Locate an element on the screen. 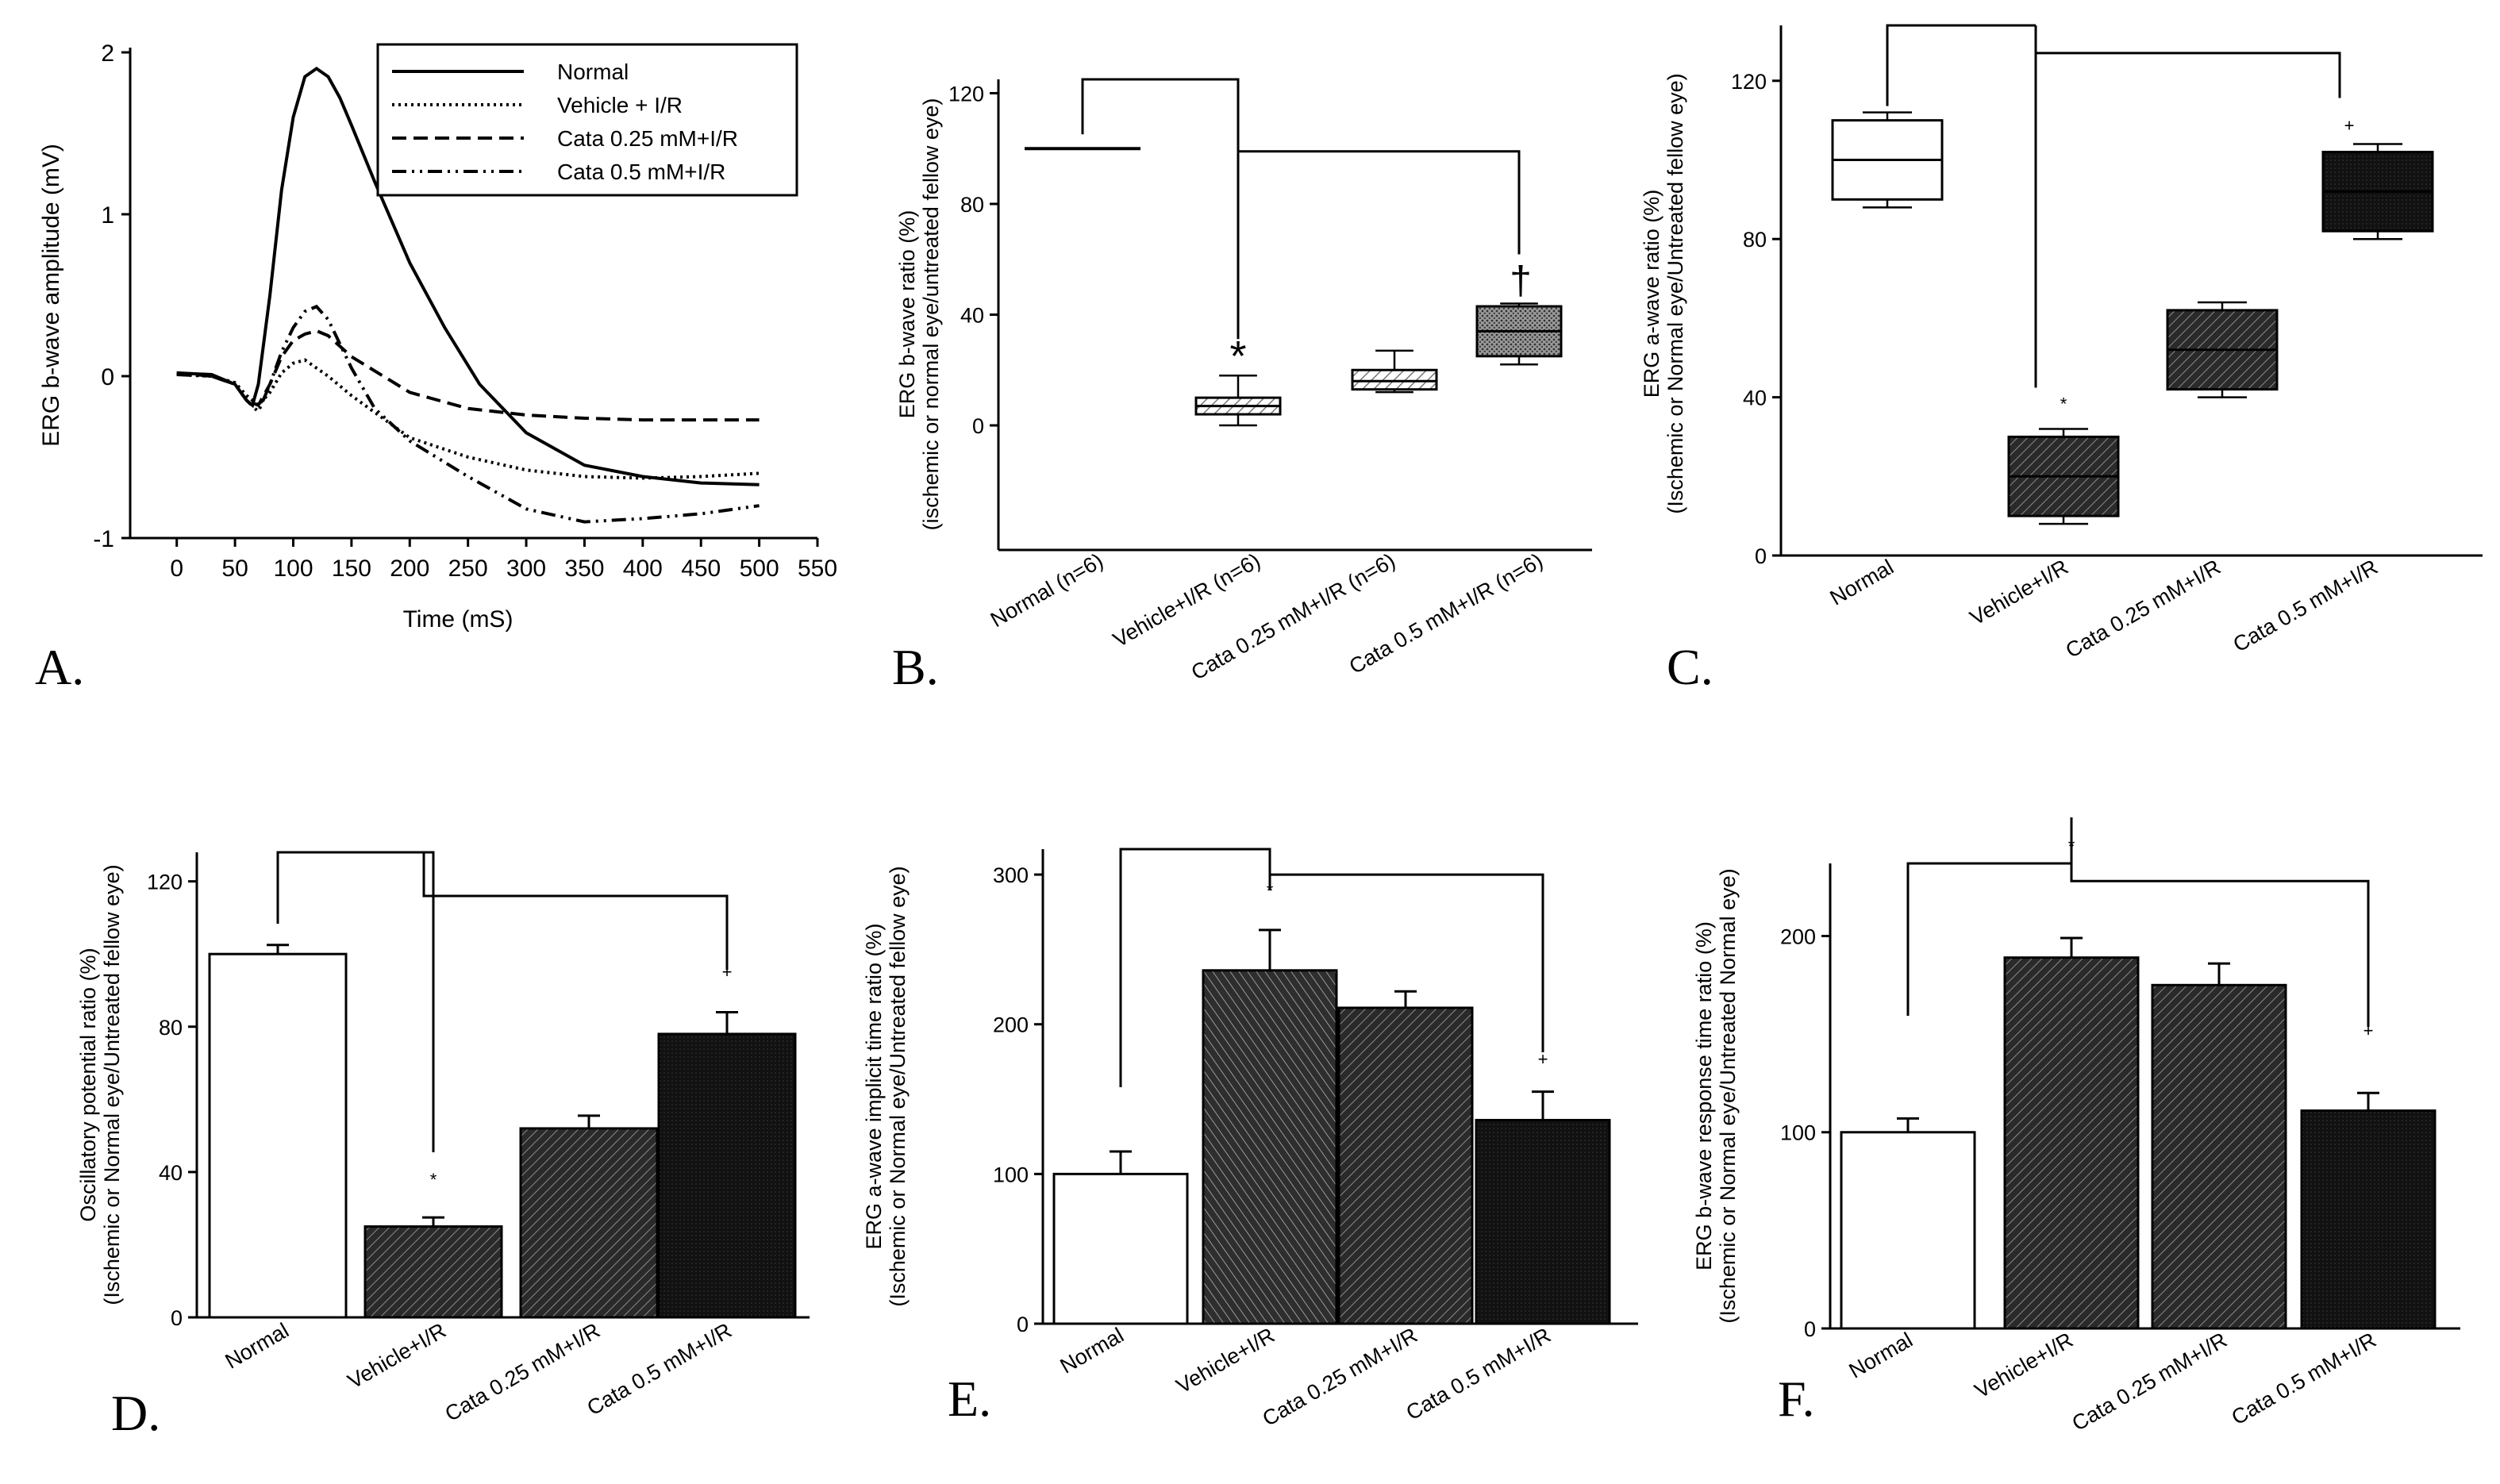 This screenshot has height=1484, width=2500. x-tick-label: 250 is located at coordinates (468, 569).